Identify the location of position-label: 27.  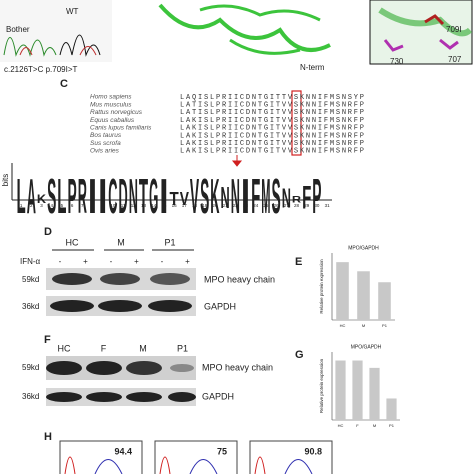
(287, 205).